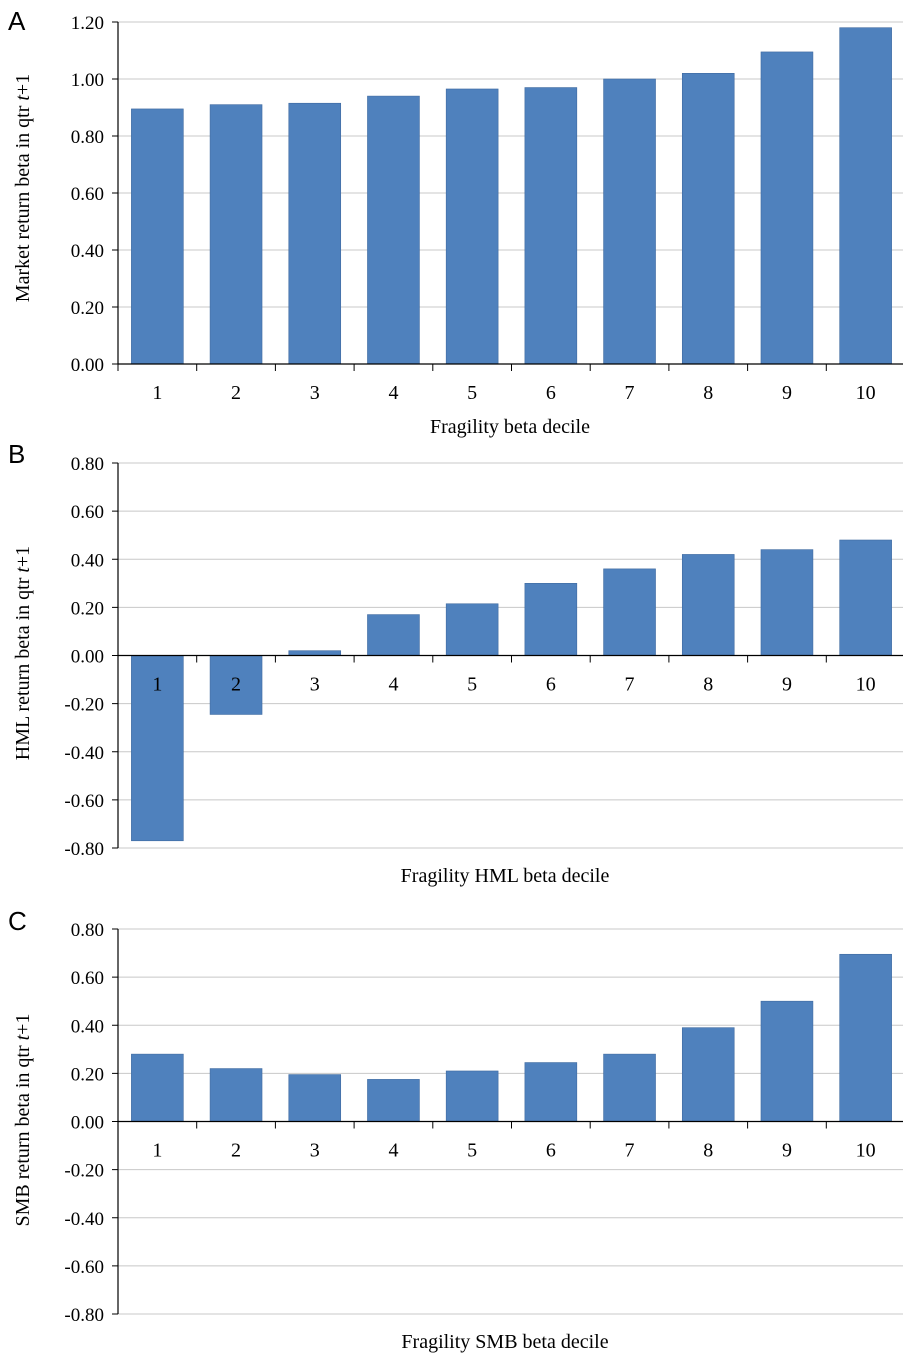  I want to click on panel-a-y-tick-label: 1.20, so click(87, 23).